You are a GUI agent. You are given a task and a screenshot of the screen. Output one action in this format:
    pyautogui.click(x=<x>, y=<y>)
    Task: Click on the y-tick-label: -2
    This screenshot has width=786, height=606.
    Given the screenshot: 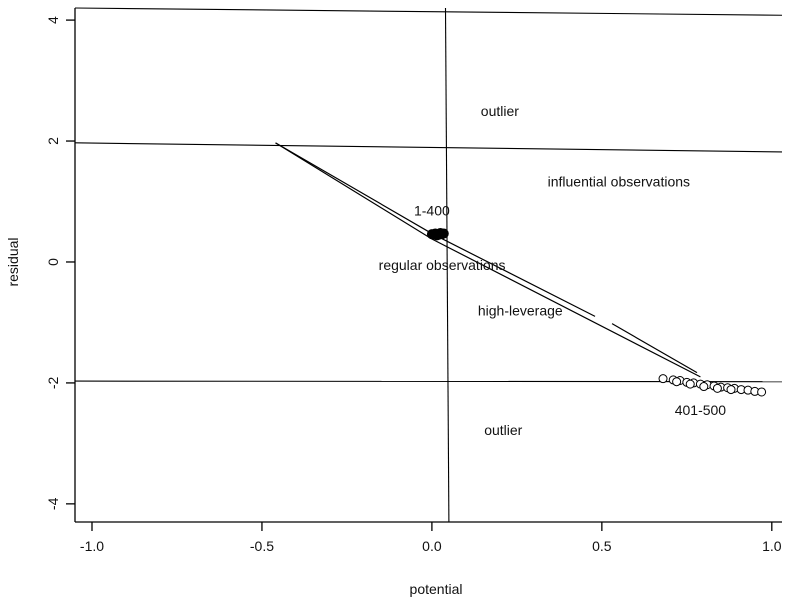 What is the action you would take?
    pyautogui.click(x=53, y=382)
    